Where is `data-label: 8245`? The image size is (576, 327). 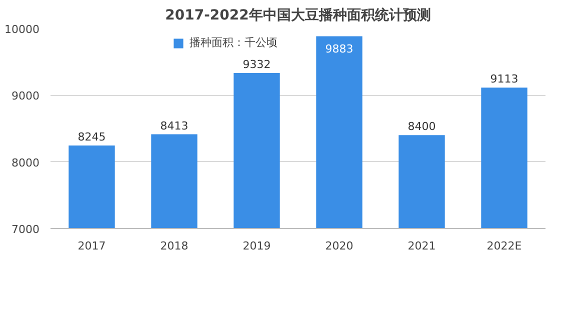 data-label: 8245 is located at coordinates (92, 137).